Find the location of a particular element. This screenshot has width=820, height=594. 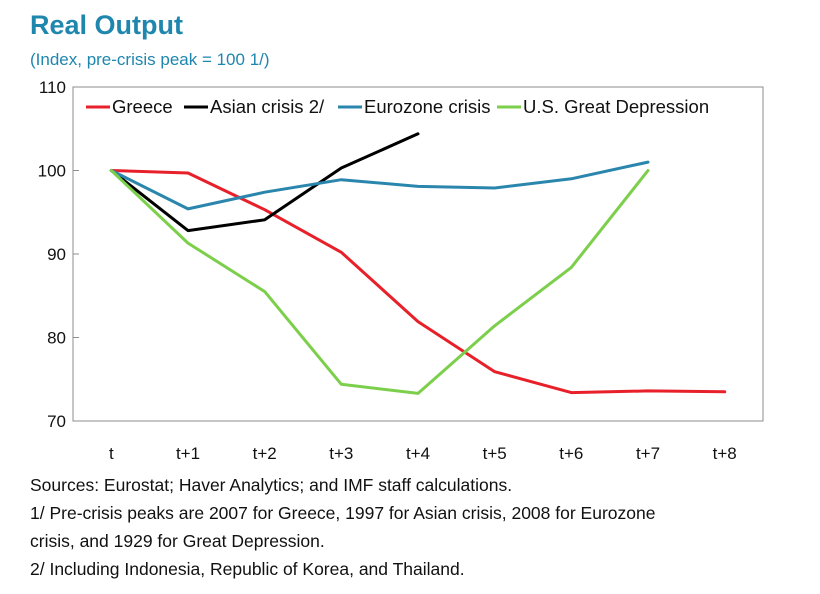

legend-label-eurozone-crisis: Eurozone crisis is located at coordinates (427, 106).